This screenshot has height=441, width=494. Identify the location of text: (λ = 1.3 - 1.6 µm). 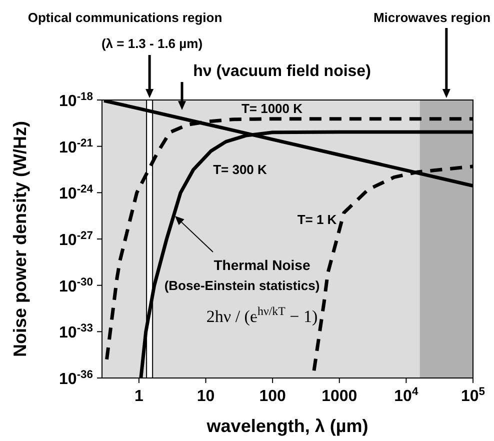
(152, 43).